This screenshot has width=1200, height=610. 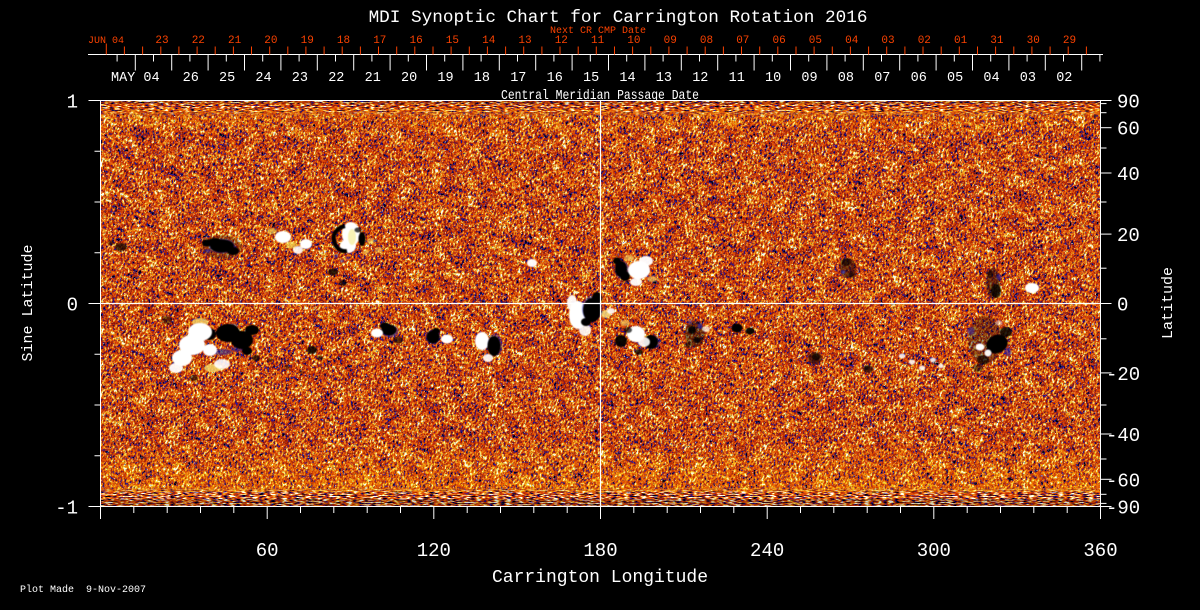 What do you see at coordinates (961, 41) in the screenshot?
I see `svg-text: 01` at bounding box center [961, 41].